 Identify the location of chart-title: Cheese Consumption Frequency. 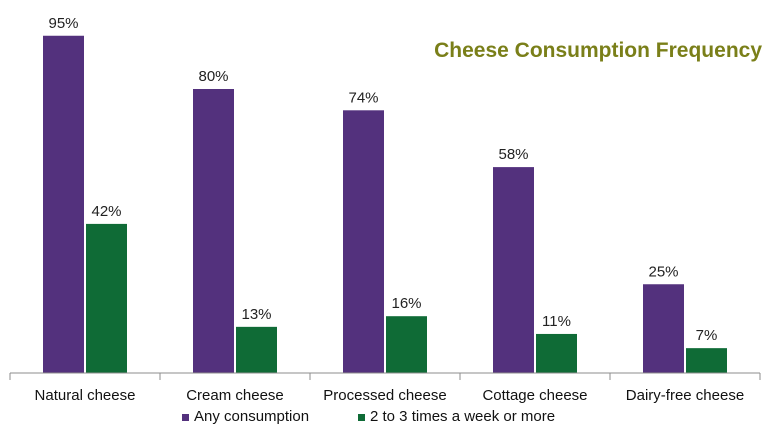
(598, 50).